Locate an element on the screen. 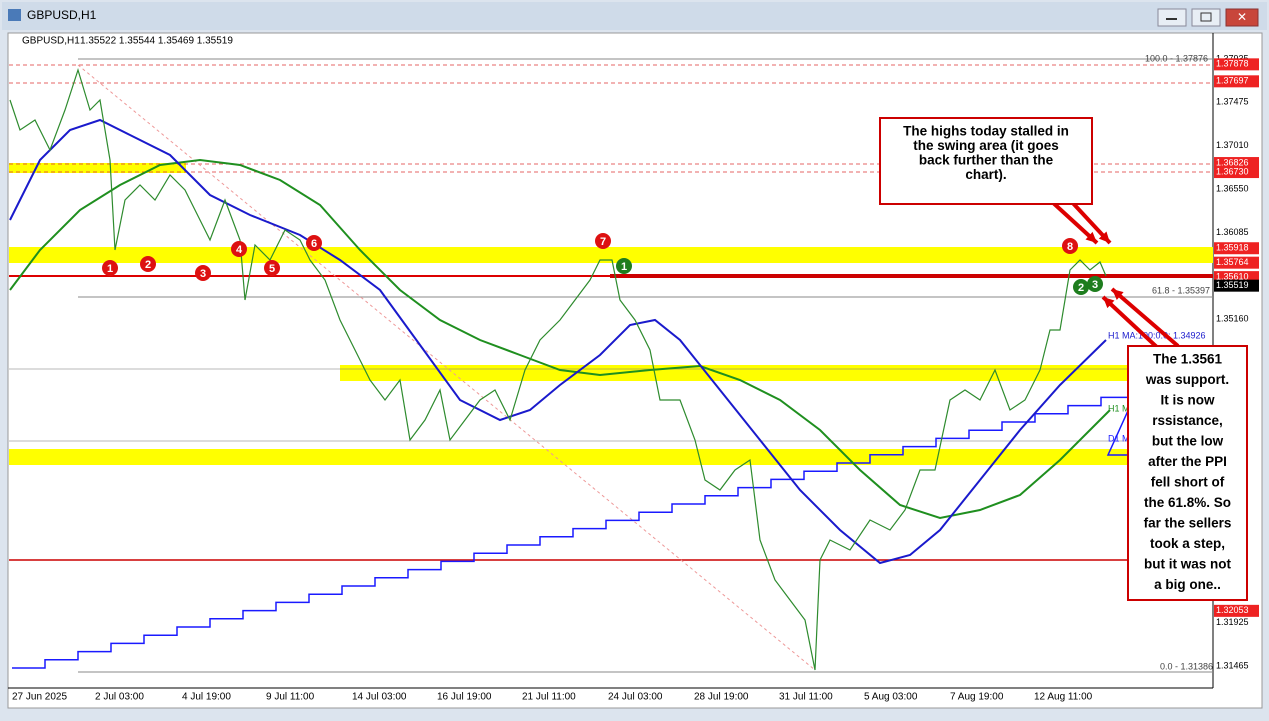 The width and height of the screenshot is (1269, 721). callout-text: but the low is located at coordinates (1188, 441).